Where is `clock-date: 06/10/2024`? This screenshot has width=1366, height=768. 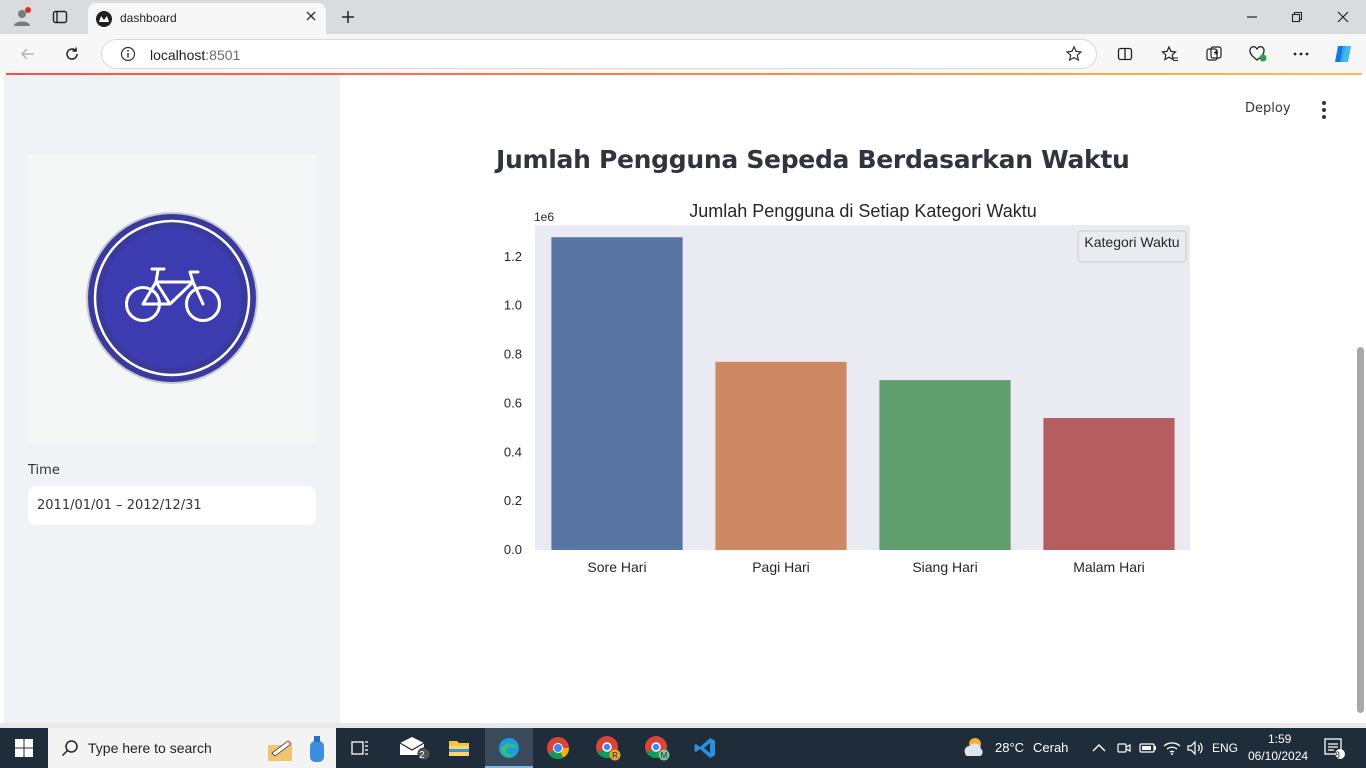
clock-date: 06/10/2024 is located at coordinates (1278, 756).